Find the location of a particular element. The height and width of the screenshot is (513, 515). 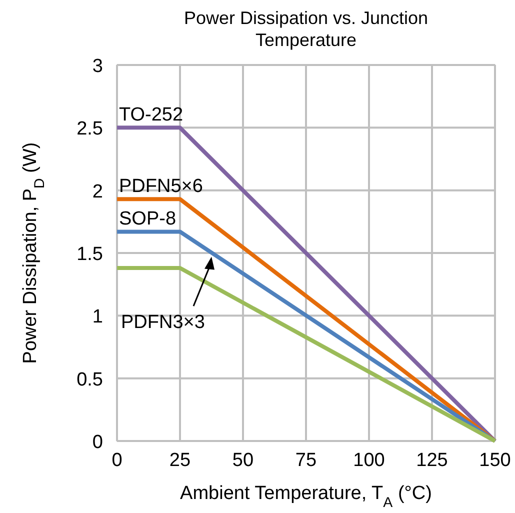

x-tick-label: 125 is located at coordinates (432, 460).